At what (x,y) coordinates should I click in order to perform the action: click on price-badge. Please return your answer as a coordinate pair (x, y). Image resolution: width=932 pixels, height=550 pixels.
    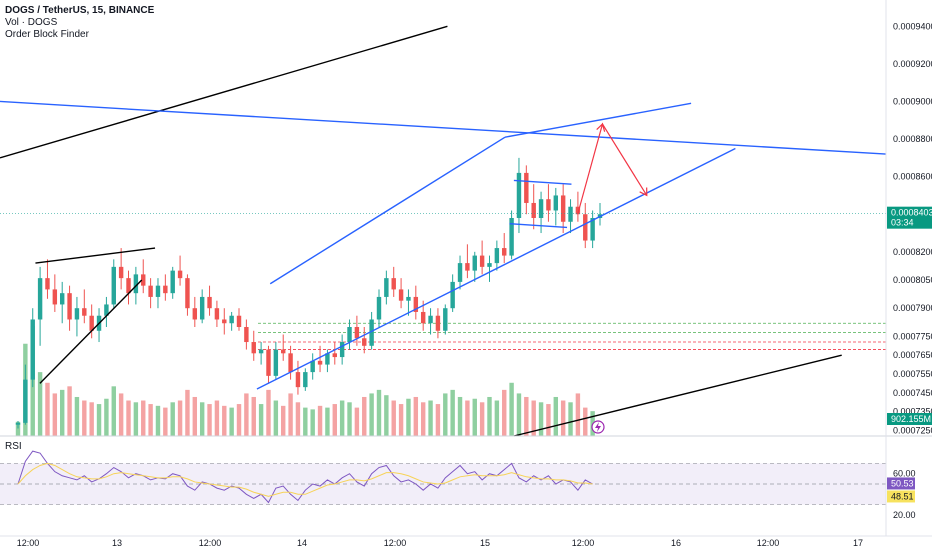
    Looking at the image, I should click on (909, 217).